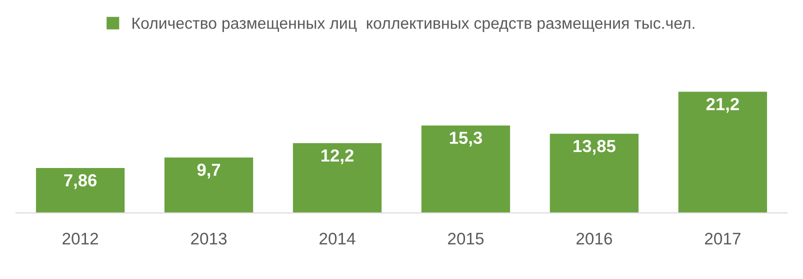  I want to click on x-tick-label: 2015, so click(466, 238).